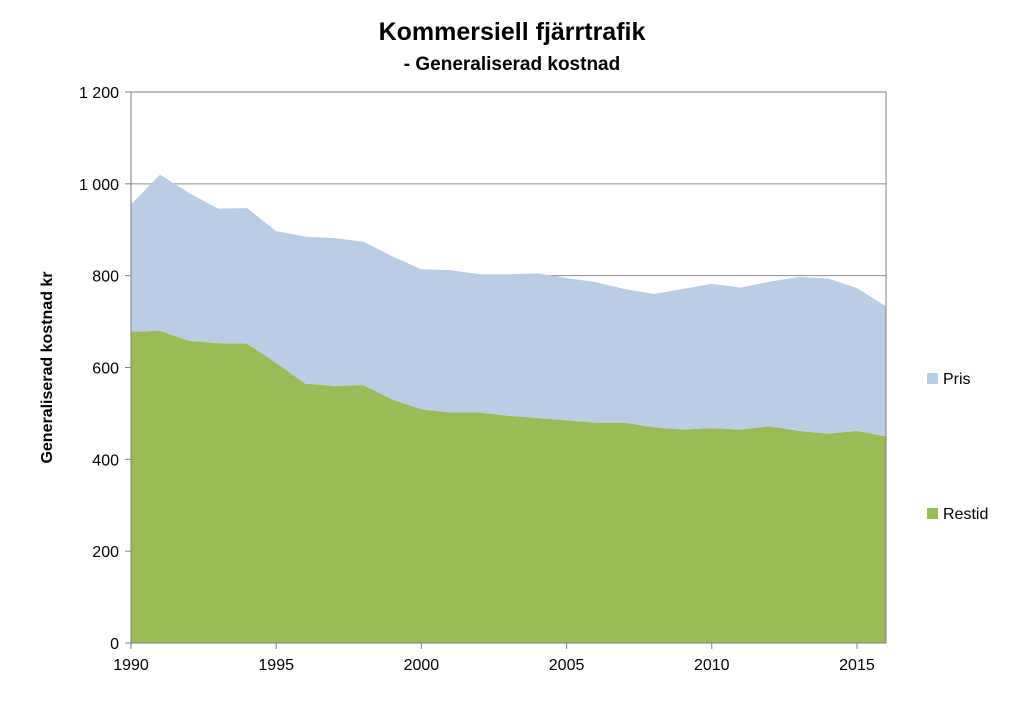 Image resolution: width=1024 pixels, height=709 pixels. I want to click on legend-label-restid: Restid, so click(965, 514).